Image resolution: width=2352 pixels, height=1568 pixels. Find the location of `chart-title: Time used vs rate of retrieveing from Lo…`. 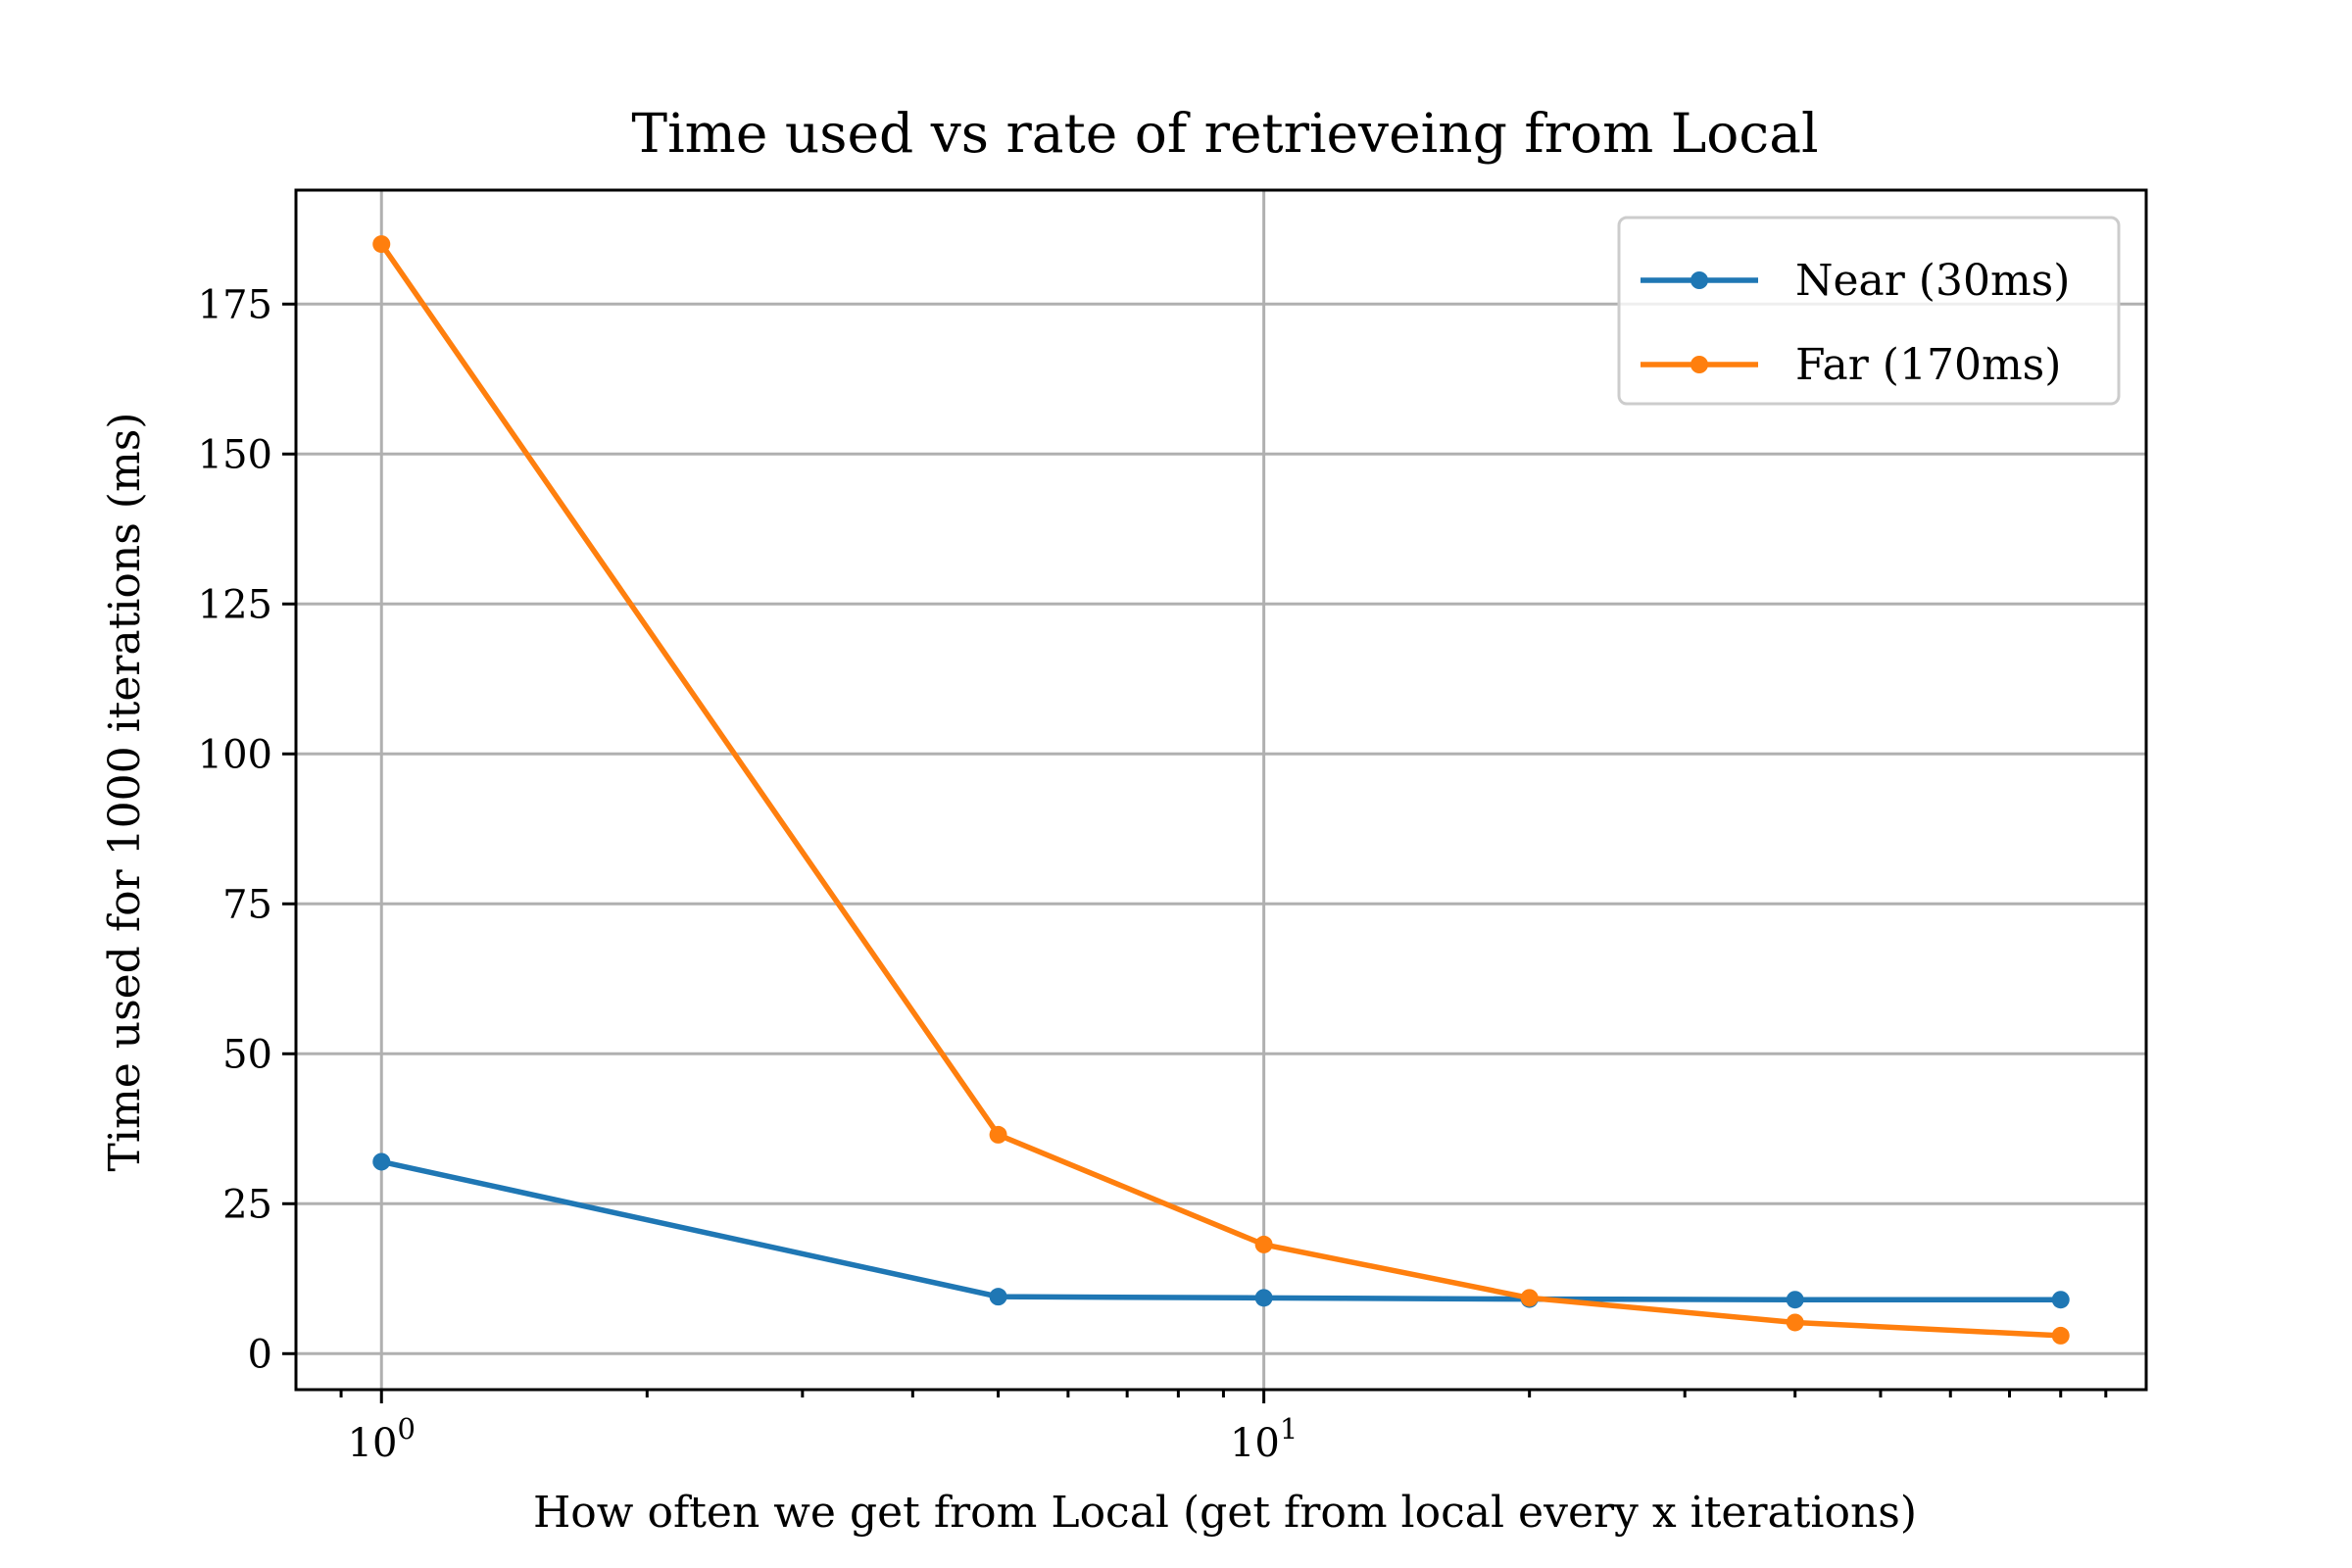

chart-title: Time used vs rate of retrieveing from Lo… is located at coordinates (1224, 133).